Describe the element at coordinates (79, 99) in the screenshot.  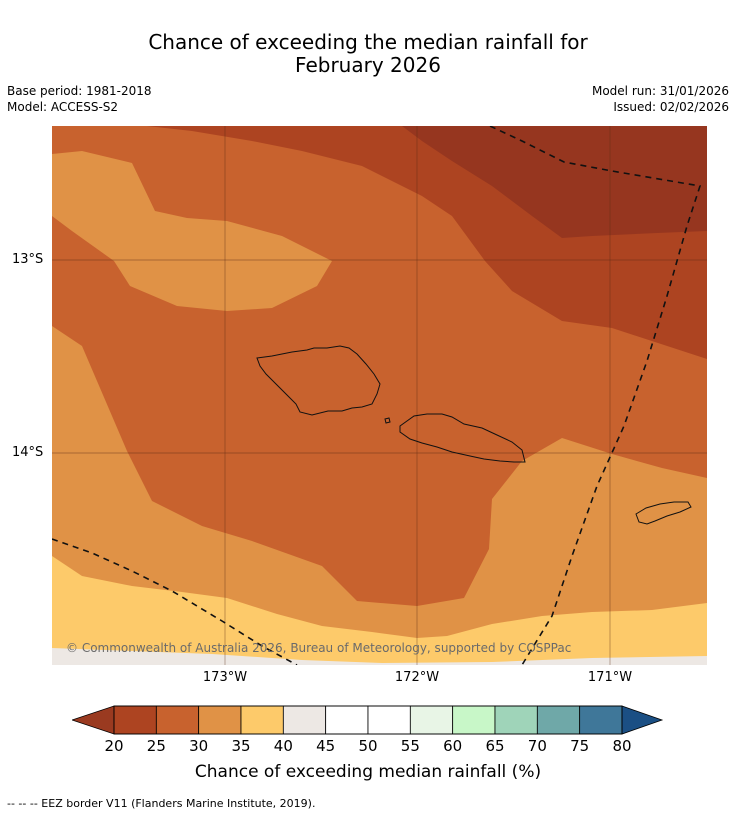
I see `meta-left: Base period: 1981-2018 Model: ACCESS-S2` at that location.